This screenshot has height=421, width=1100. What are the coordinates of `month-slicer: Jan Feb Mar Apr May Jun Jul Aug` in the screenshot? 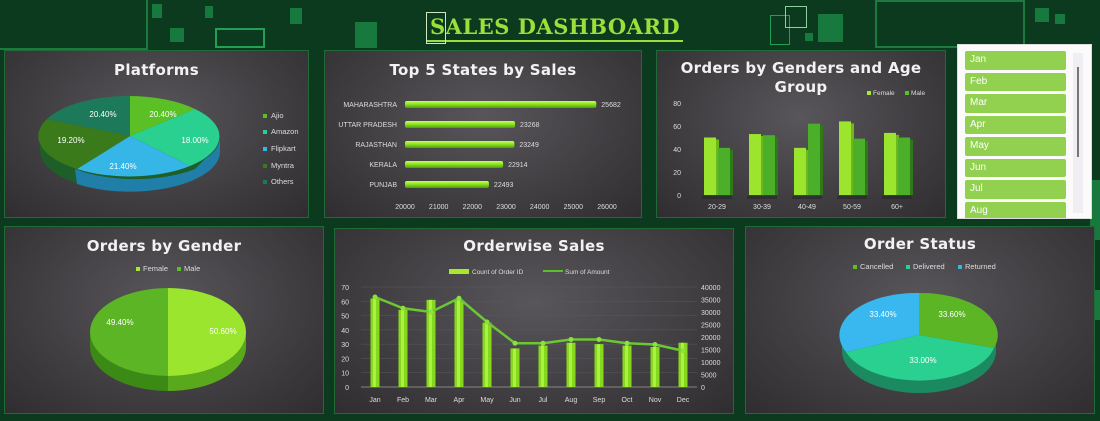 It's located at (1024, 131).